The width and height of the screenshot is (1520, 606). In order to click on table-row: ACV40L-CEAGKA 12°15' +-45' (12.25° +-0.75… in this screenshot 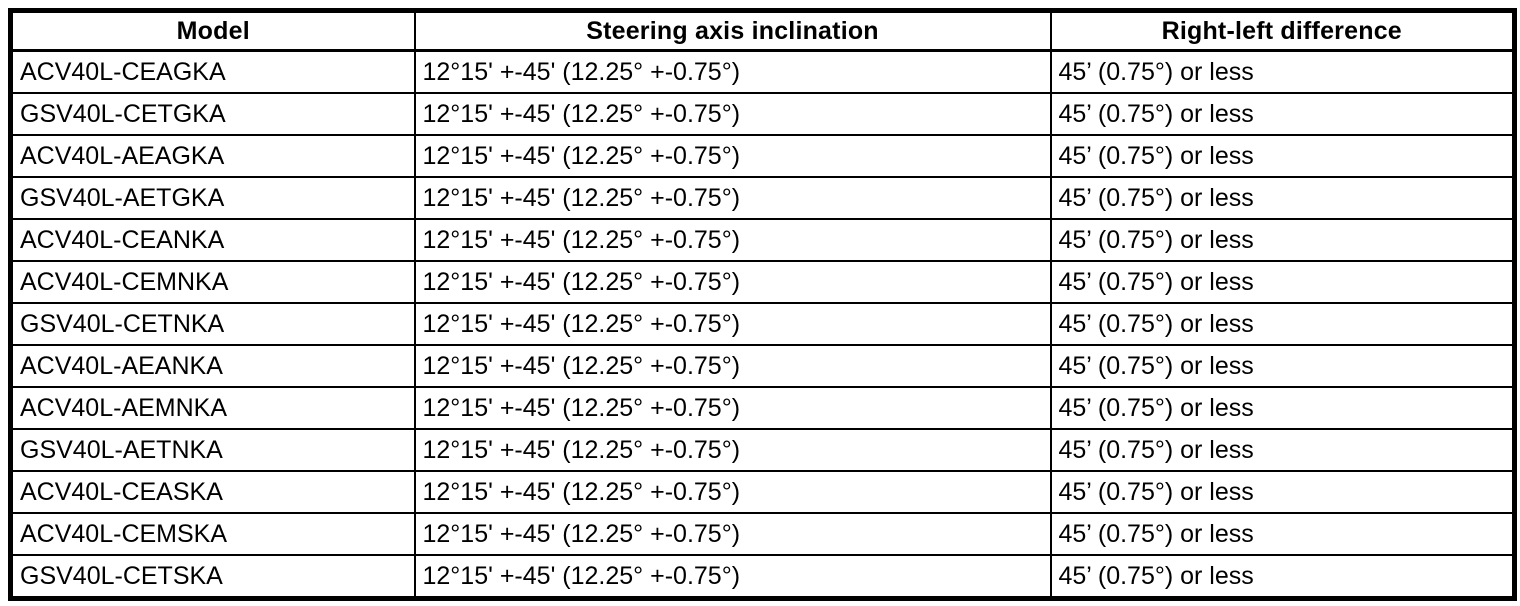, I will do `click(762, 71)`.